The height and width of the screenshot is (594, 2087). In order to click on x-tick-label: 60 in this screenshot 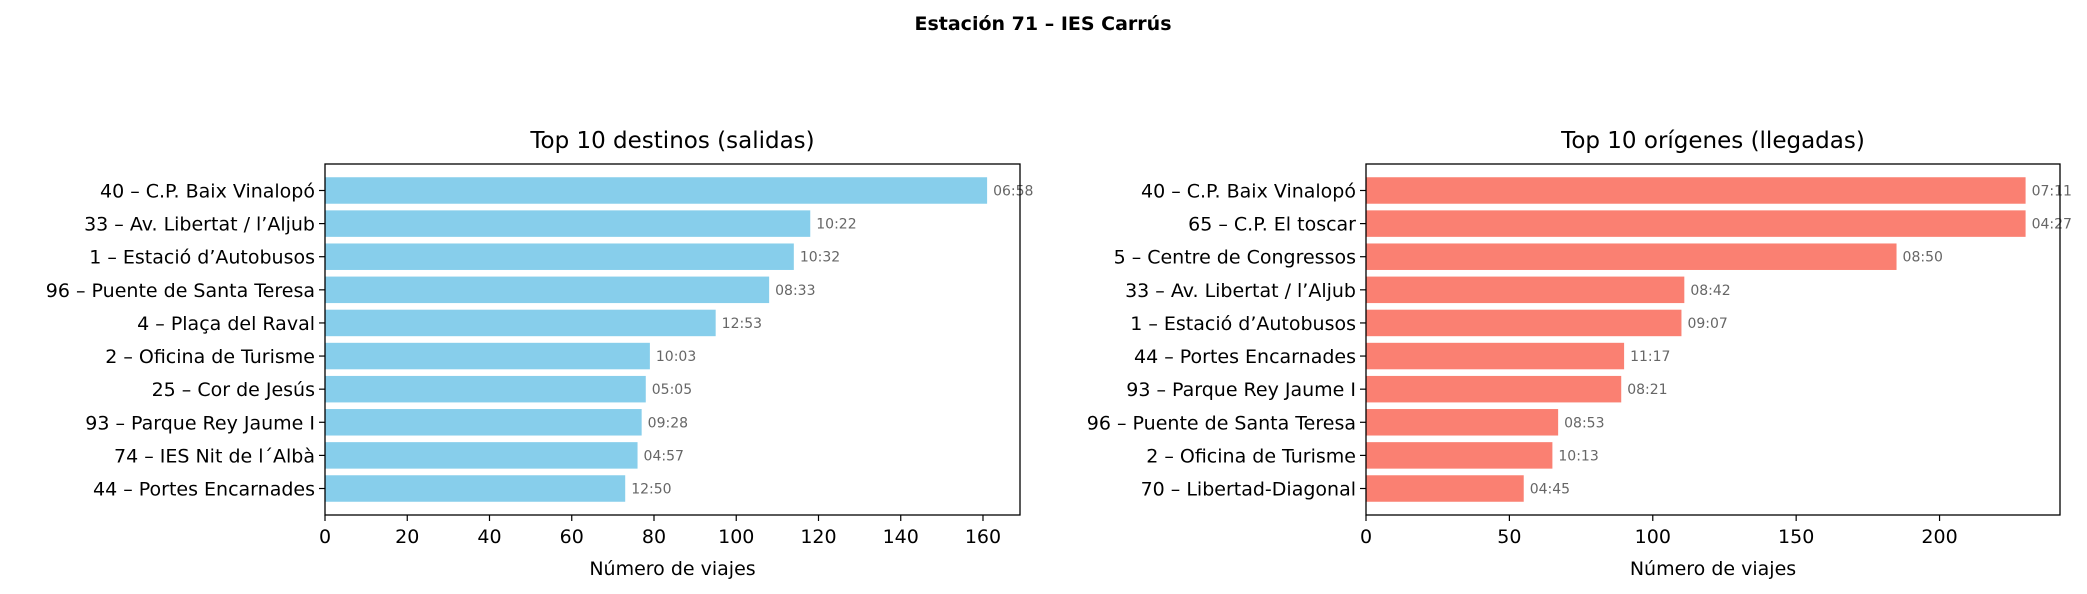, I will do `click(572, 537)`.